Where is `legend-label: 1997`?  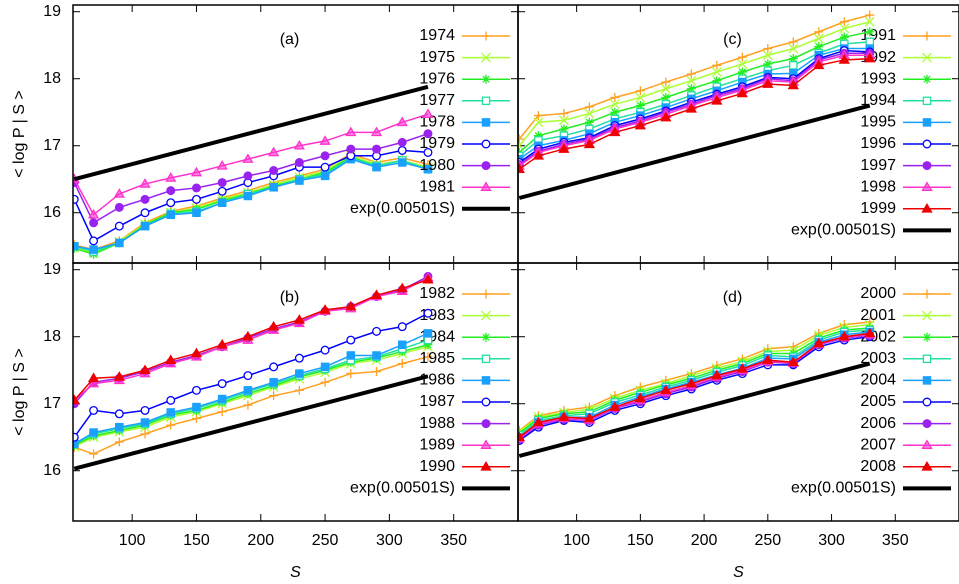
legend-label: 1997 is located at coordinates (878, 165).